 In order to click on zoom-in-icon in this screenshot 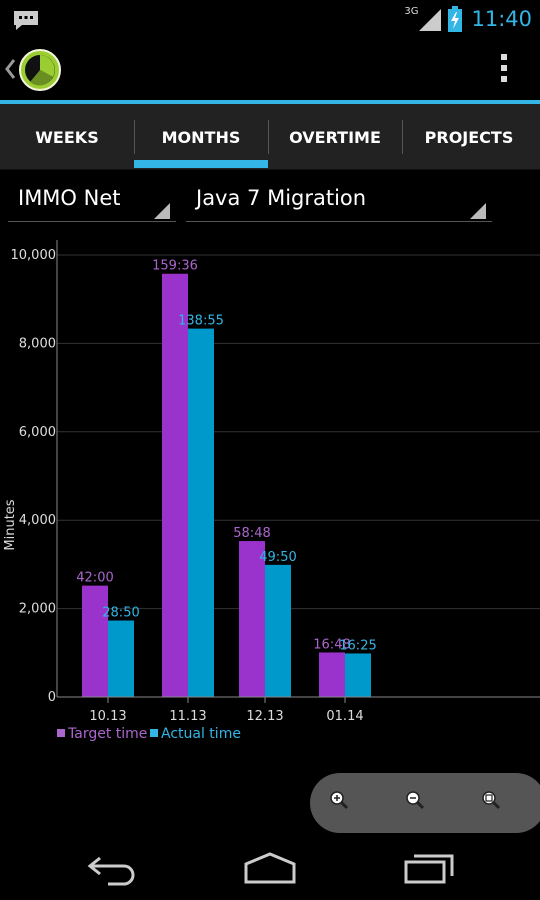, I will do `click(339, 800)`.